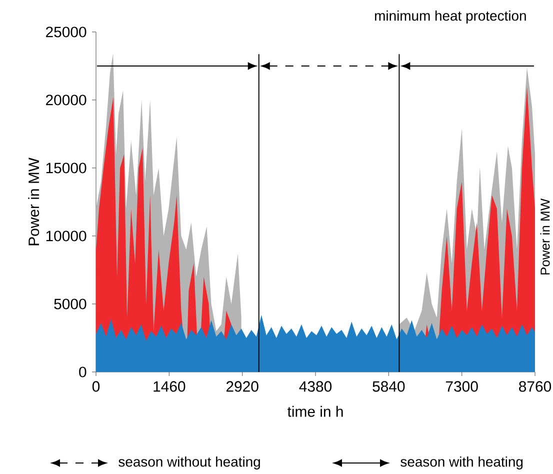 The height and width of the screenshot is (474, 553). What do you see at coordinates (450, 17) in the screenshot?
I see `chart-title: minimum heat protection` at bounding box center [450, 17].